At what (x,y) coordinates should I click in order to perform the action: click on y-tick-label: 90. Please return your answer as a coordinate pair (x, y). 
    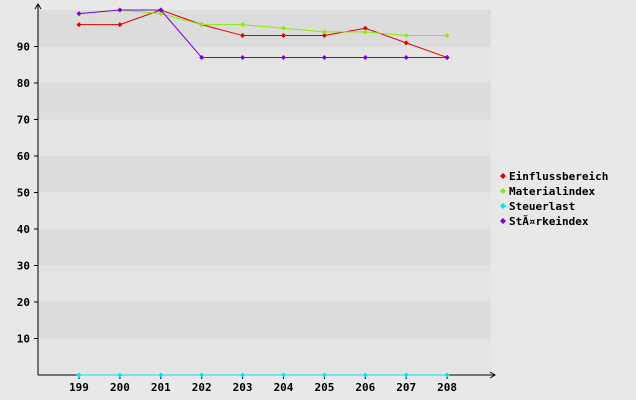
    Looking at the image, I should click on (23, 47).